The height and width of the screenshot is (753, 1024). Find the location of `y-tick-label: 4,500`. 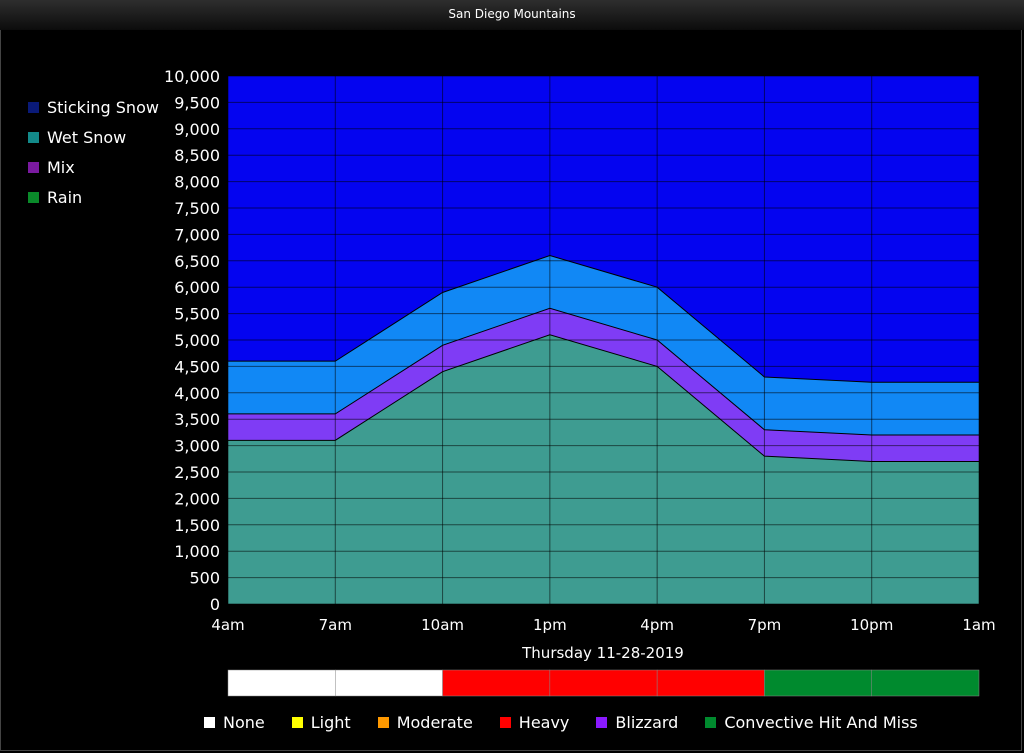

y-tick-label: 4,500 is located at coordinates (197, 366).